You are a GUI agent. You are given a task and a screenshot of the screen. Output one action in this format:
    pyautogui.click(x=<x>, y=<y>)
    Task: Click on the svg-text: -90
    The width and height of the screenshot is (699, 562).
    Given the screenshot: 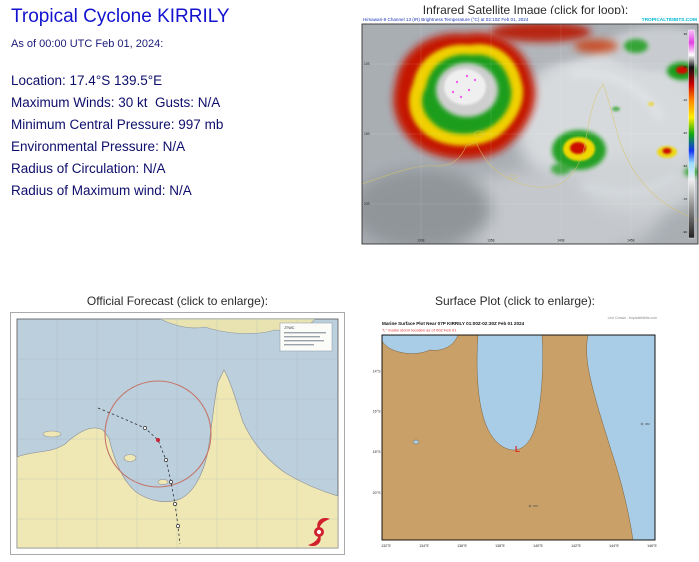 What is the action you would take?
    pyautogui.click(x=685, y=232)
    